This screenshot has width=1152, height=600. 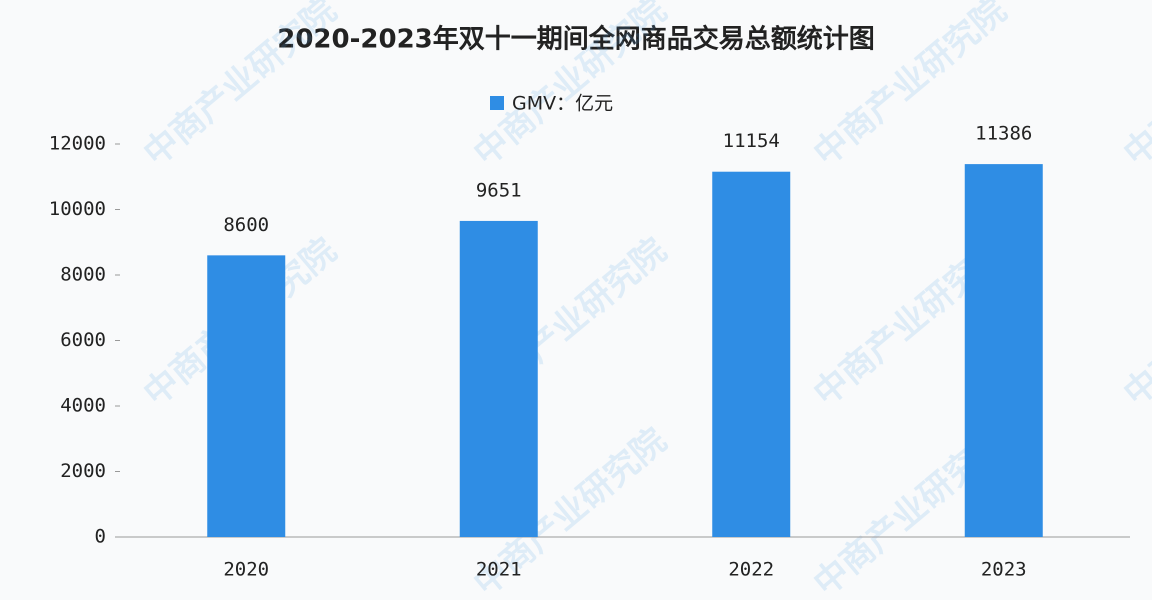 I want to click on data-label: 8600, so click(x=246, y=225).